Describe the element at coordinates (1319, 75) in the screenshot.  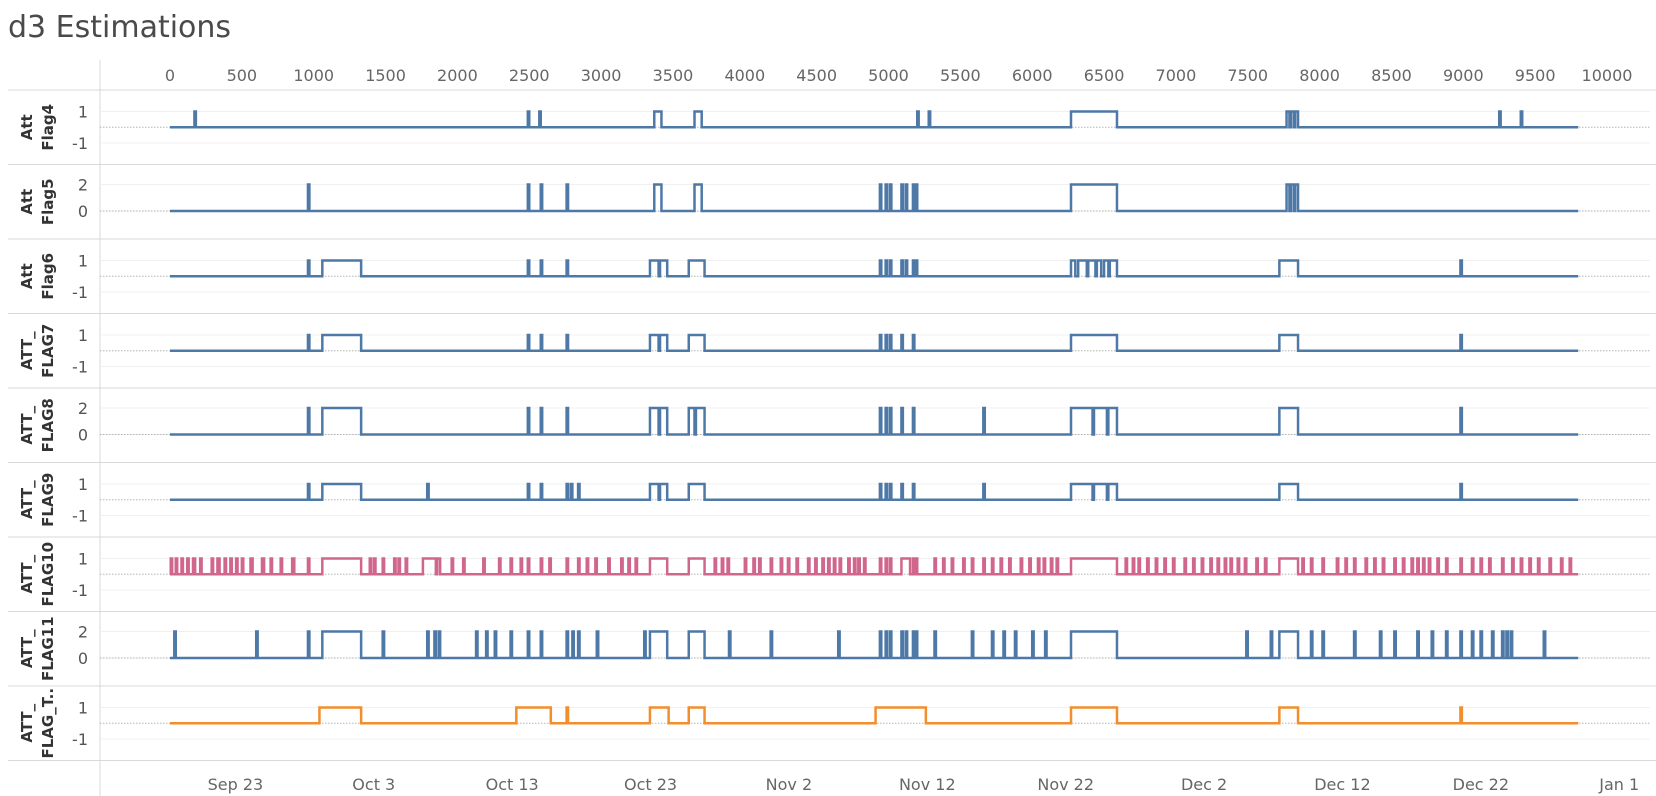
I see `top-axis-tick-label: 8000` at that location.